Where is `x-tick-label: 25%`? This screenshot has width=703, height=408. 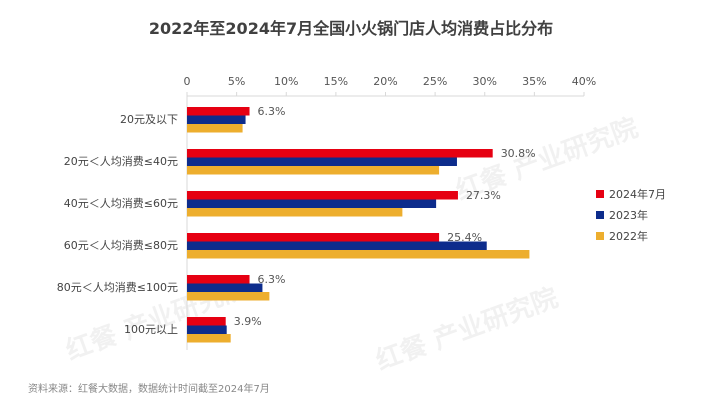 x-tick-label: 25% is located at coordinates (435, 81).